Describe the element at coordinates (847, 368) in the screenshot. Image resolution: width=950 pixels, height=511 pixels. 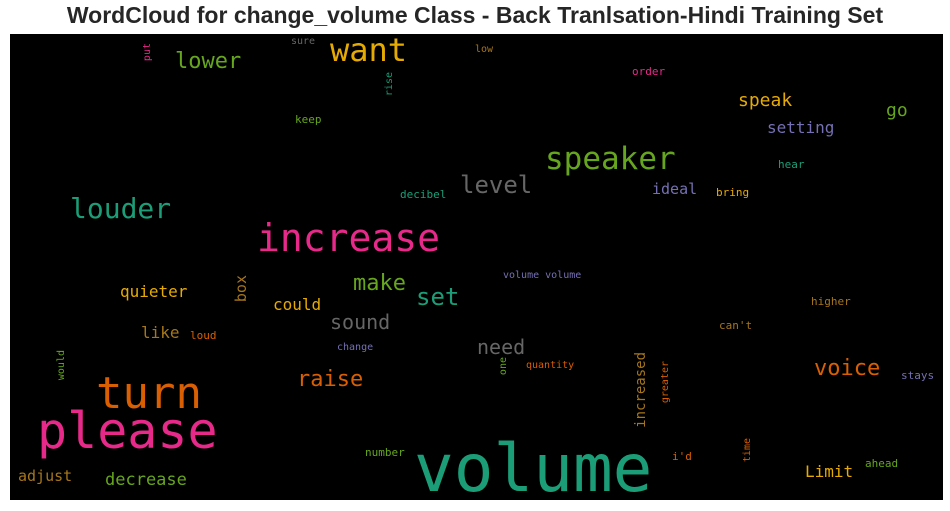
I see `word-voice: voice` at that location.